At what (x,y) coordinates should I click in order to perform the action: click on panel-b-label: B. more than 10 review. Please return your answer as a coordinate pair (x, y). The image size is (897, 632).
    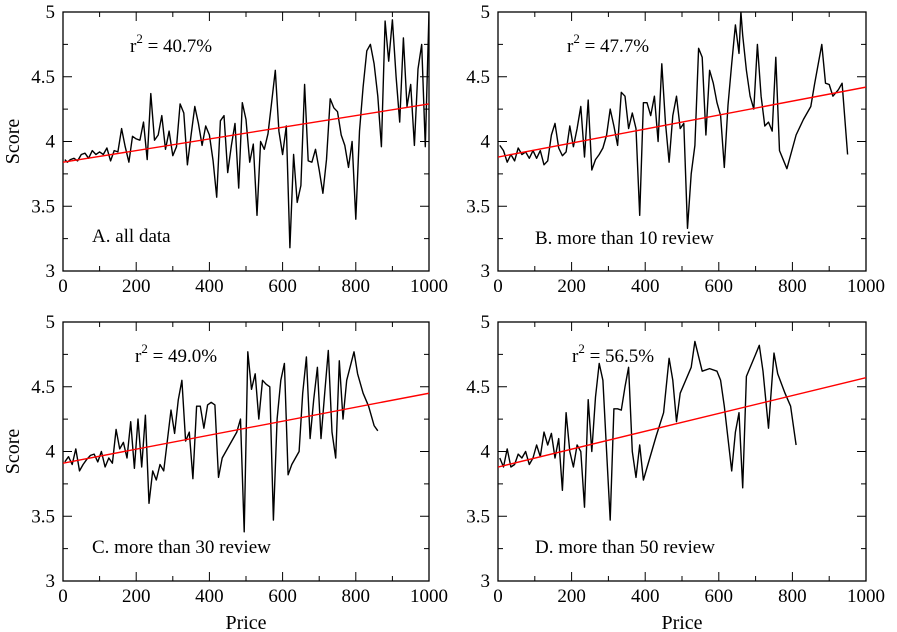
    Looking at the image, I should click on (624, 238).